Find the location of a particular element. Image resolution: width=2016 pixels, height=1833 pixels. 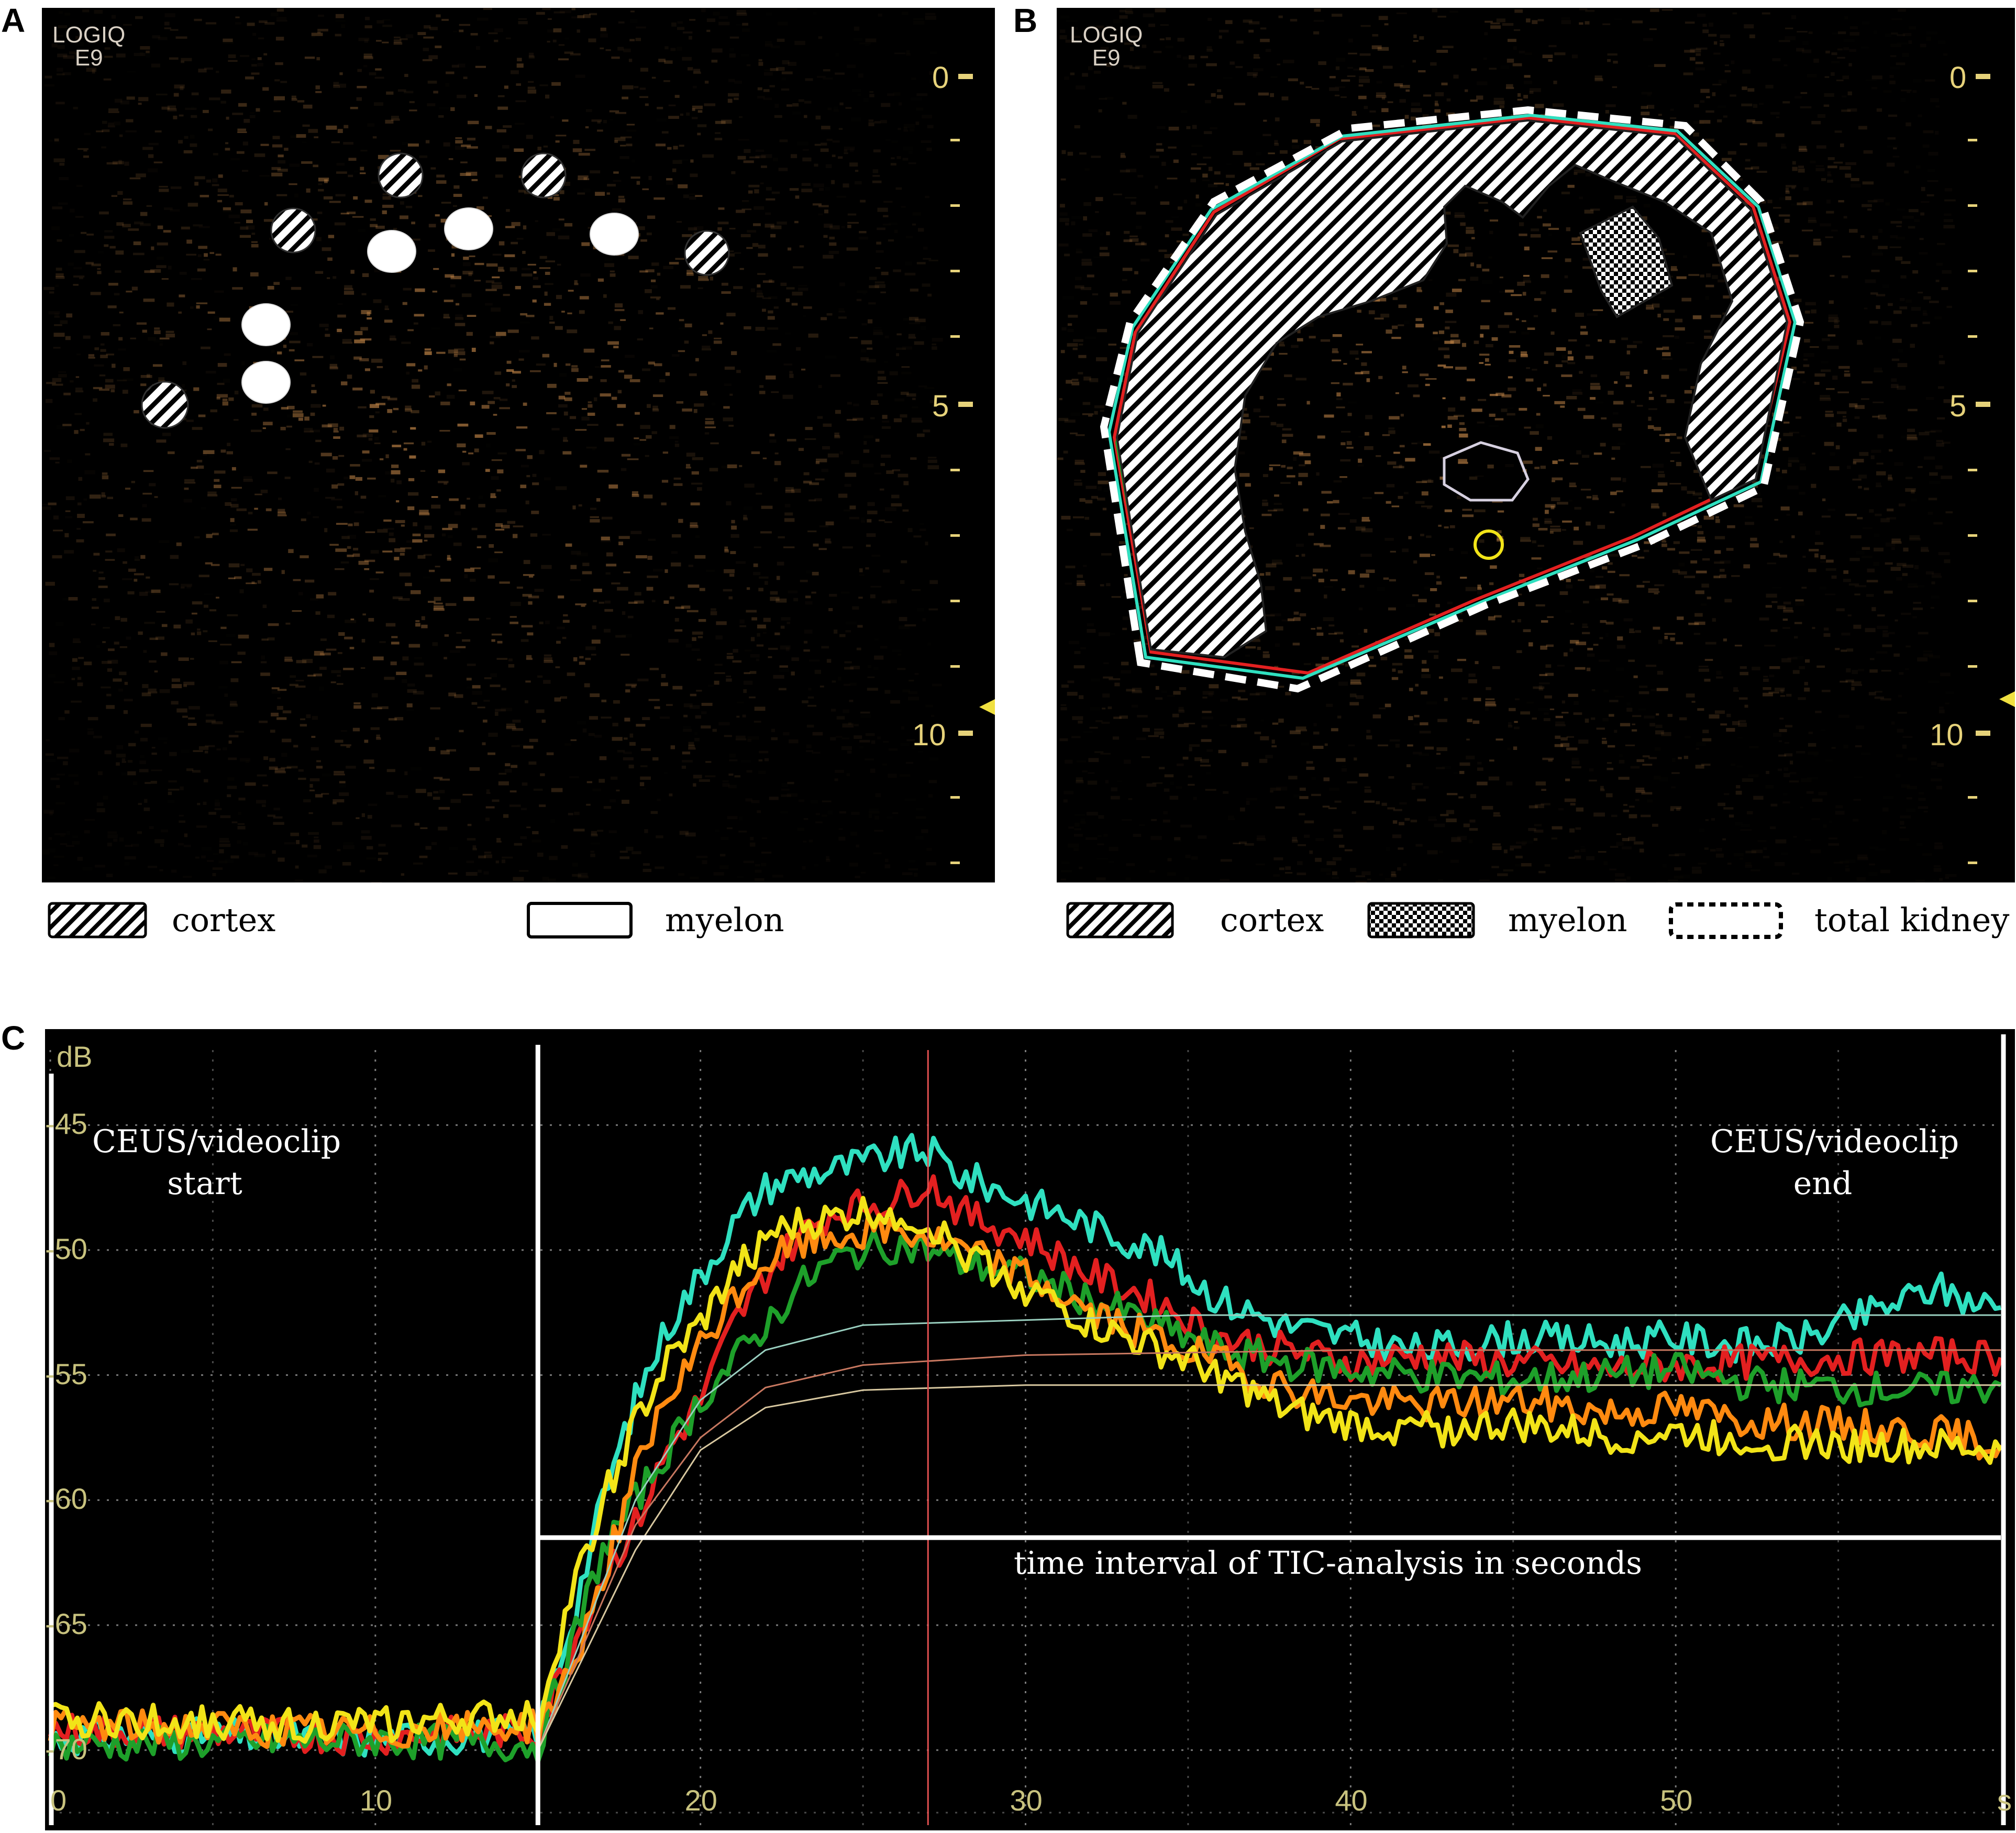

y-tick-label: -55 is located at coordinates (66, 1373).